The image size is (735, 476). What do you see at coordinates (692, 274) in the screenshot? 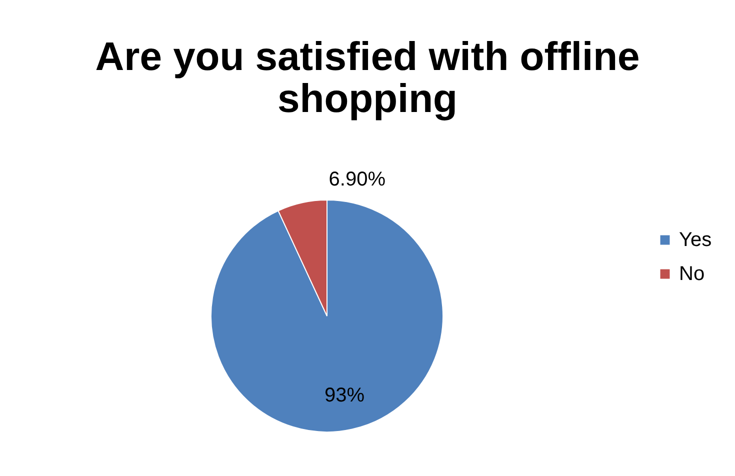
I see `legend-label: No` at bounding box center [692, 274].